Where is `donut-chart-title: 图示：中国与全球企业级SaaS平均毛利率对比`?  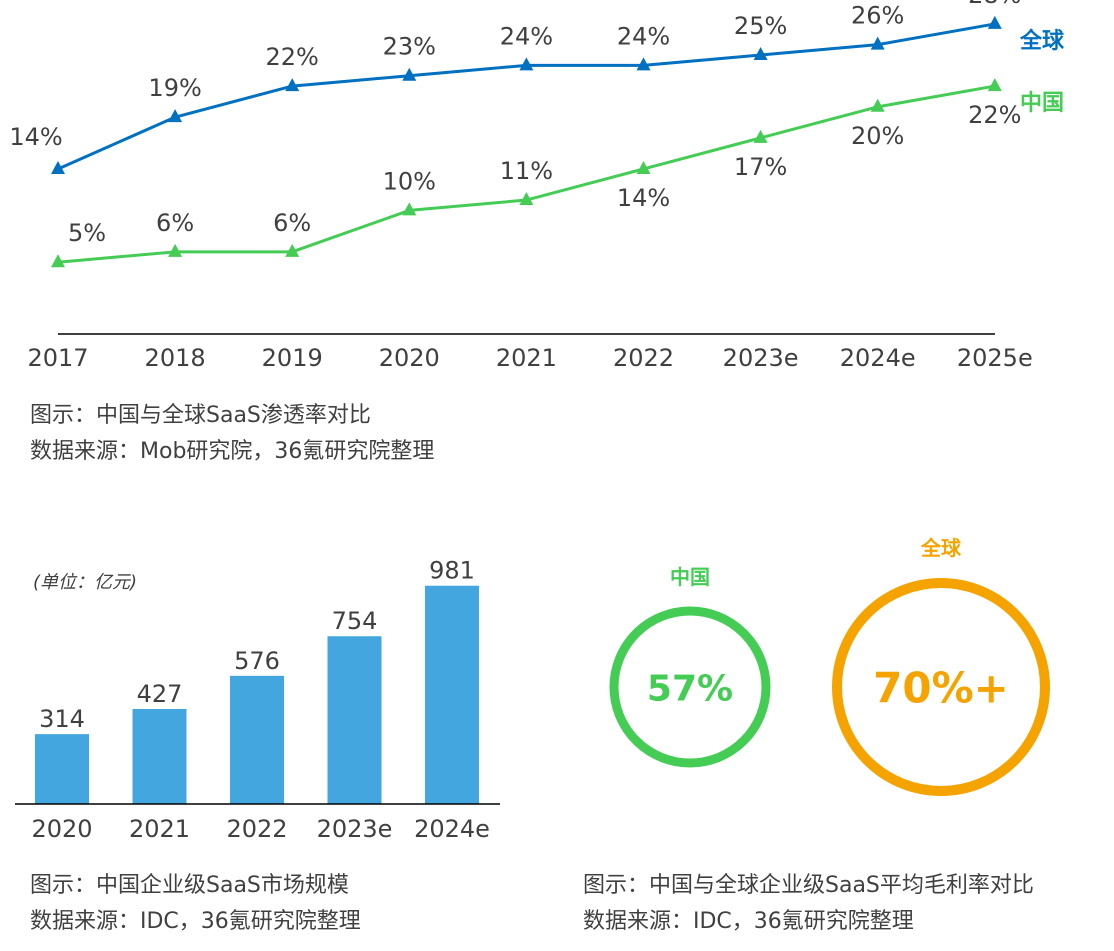 donut-chart-title: 图示：中国与全球企业级SaaS平均毛利率对比 is located at coordinates (808, 885).